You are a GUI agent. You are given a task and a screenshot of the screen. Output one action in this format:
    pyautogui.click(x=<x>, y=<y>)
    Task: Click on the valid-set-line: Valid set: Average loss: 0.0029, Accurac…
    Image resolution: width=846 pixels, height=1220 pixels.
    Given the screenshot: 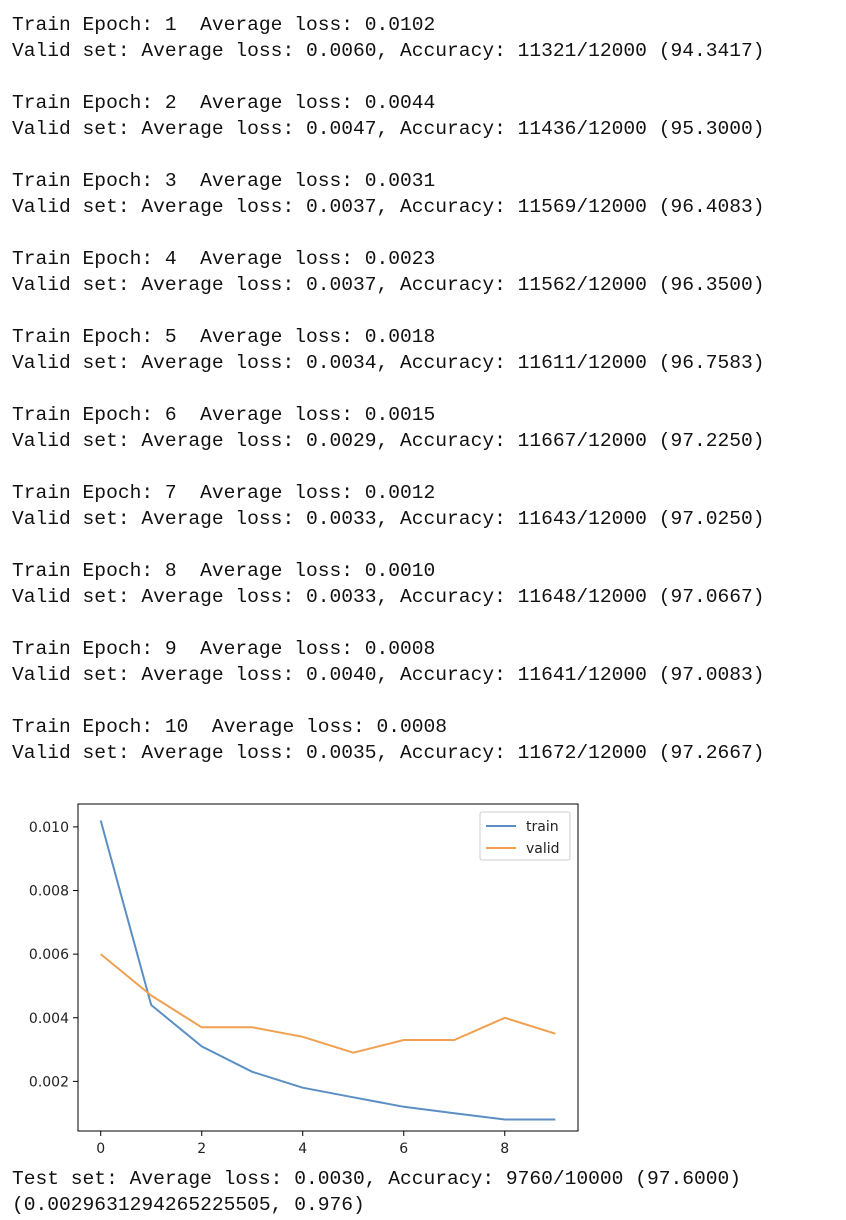 What is the action you would take?
    pyautogui.click(x=388, y=441)
    